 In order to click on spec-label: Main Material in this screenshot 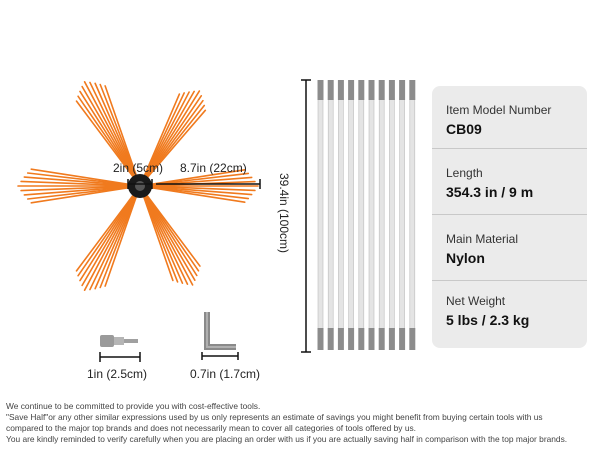, I will do `click(482, 239)`.